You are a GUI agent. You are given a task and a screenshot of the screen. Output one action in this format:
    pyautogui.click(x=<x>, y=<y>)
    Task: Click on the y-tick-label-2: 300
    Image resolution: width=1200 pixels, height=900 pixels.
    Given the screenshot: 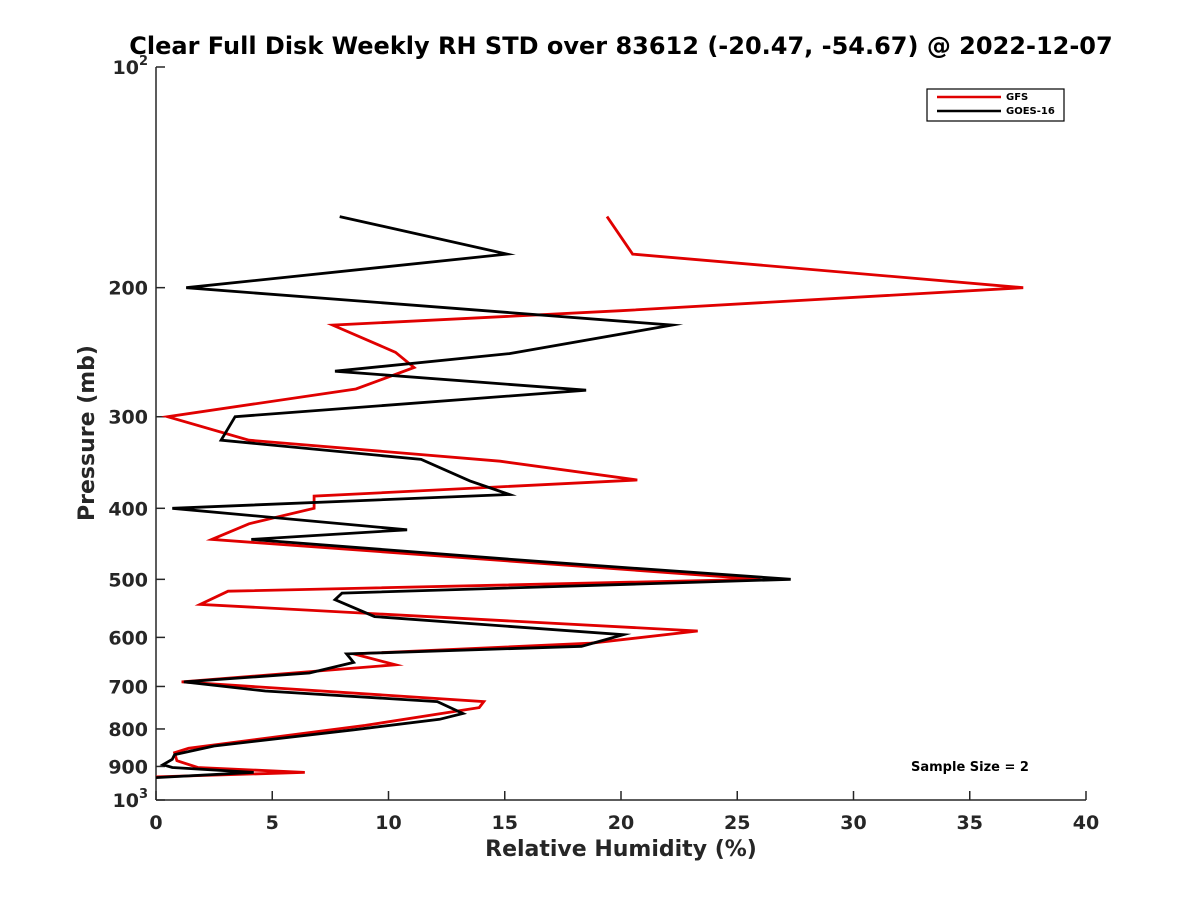 What is the action you would take?
    pyautogui.click(x=128, y=418)
    